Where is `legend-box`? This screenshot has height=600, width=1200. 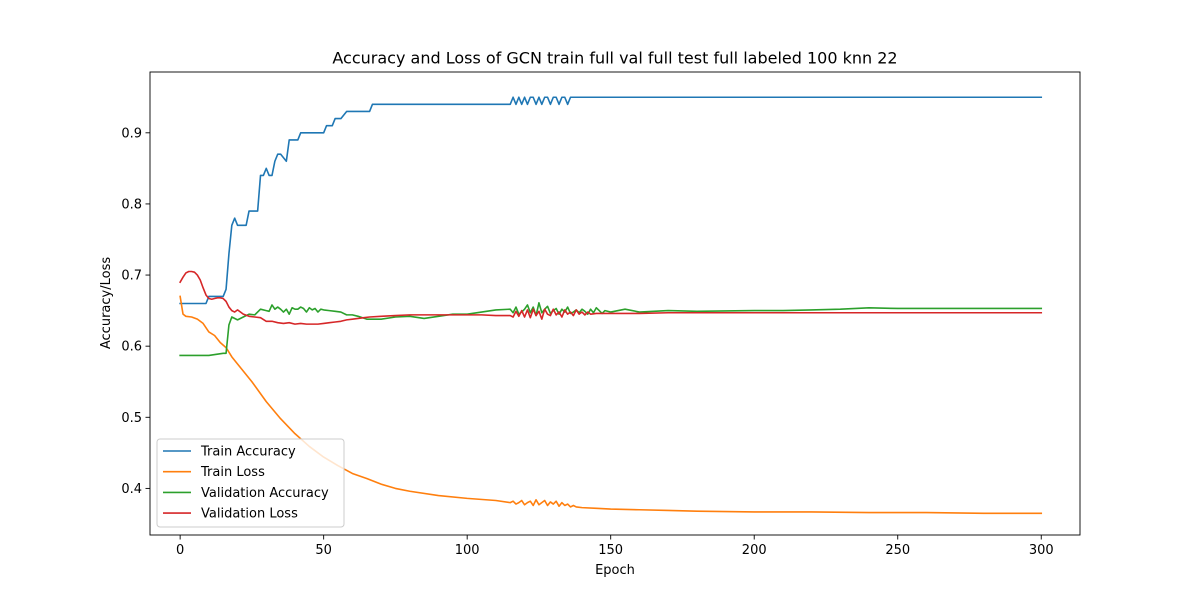 legend-box is located at coordinates (250, 483).